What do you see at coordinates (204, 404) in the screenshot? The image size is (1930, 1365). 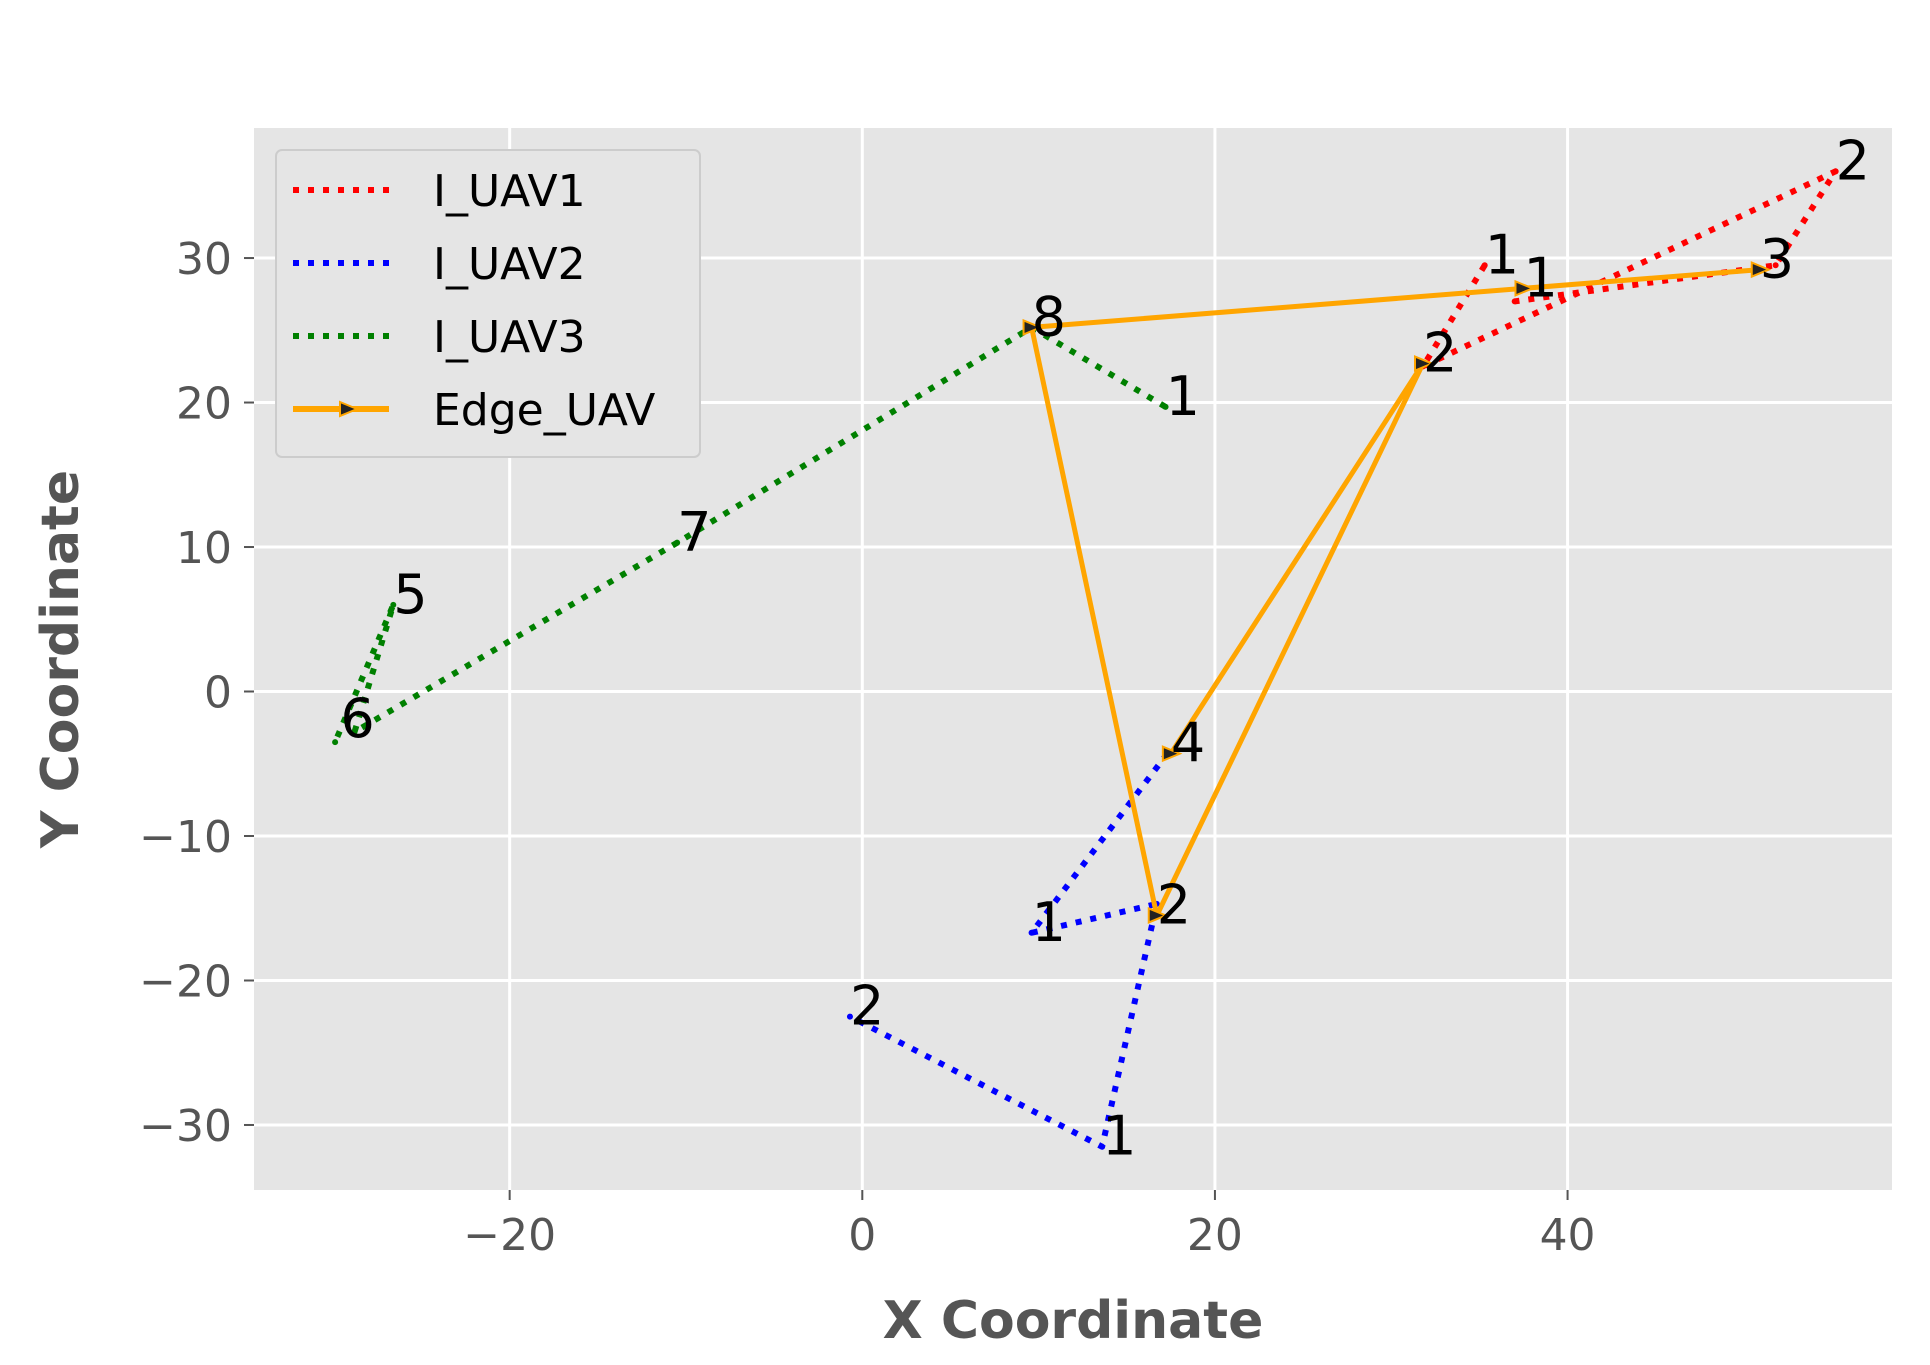 I see `y-tick-label: 20` at bounding box center [204, 404].